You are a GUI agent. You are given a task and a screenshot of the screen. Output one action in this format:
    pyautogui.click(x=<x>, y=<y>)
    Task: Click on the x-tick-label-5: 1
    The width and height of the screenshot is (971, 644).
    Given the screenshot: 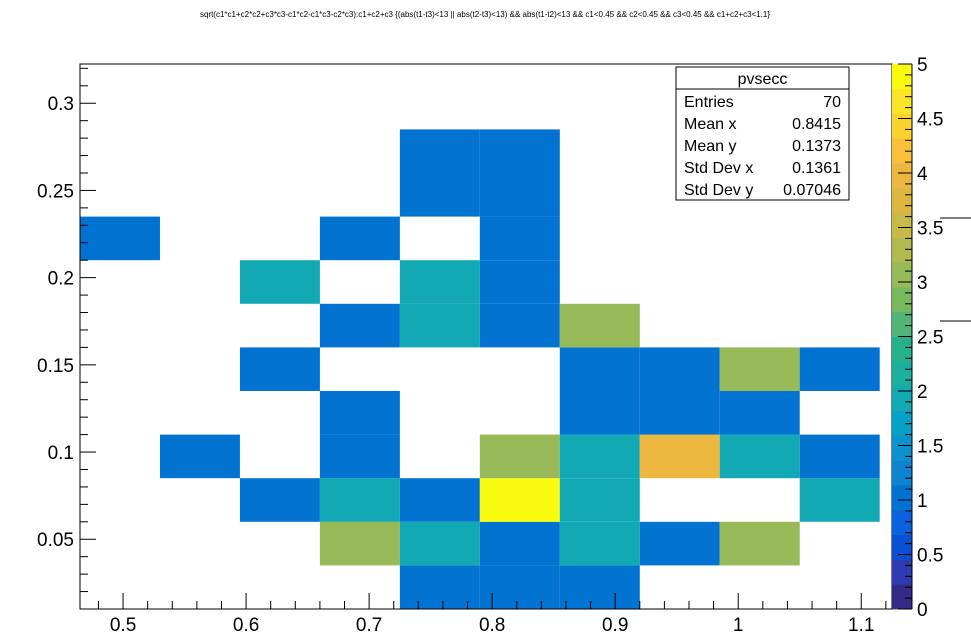 What is the action you would take?
    pyautogui.click(x=738, y=625)
    